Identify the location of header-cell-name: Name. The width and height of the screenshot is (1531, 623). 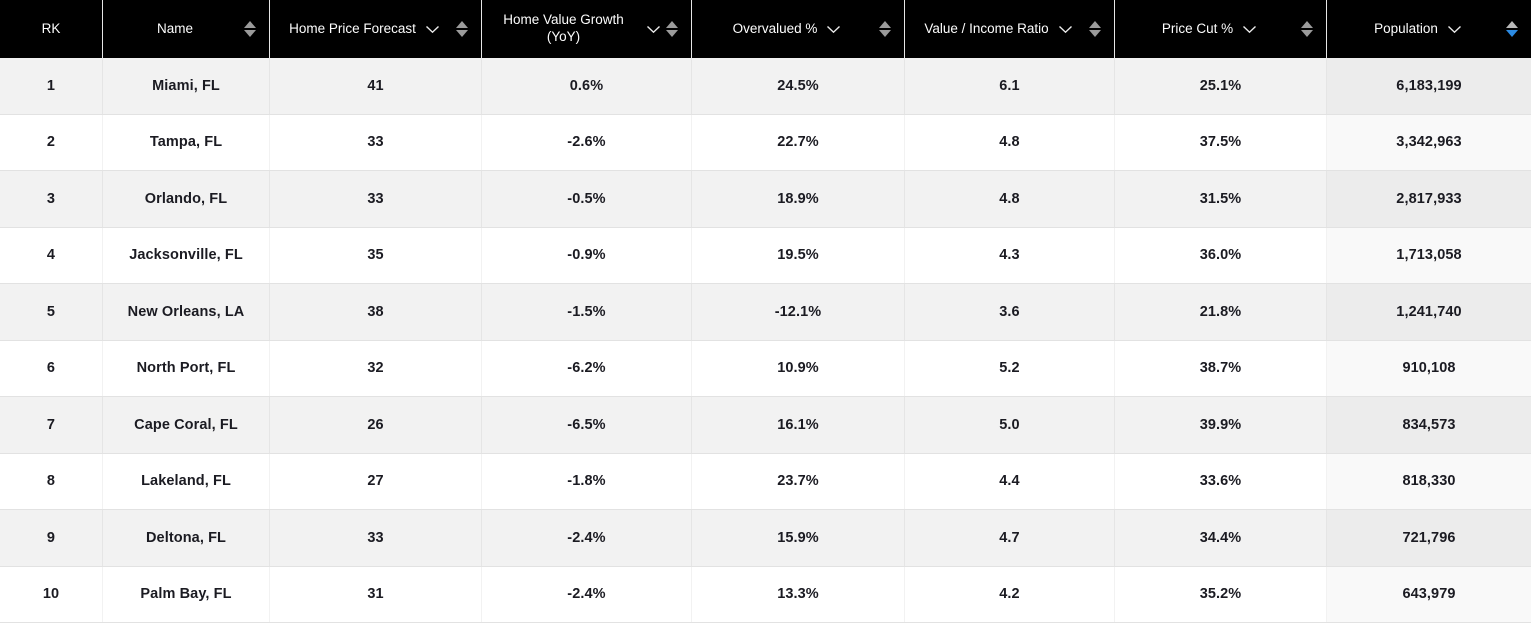
(186, 29).